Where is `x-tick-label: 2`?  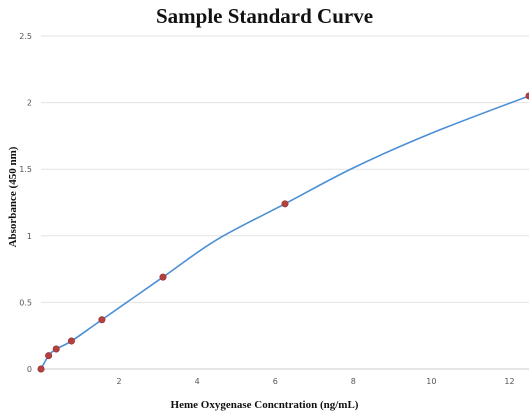 x-tick-label: 2 is located at coordinates (119, 381).